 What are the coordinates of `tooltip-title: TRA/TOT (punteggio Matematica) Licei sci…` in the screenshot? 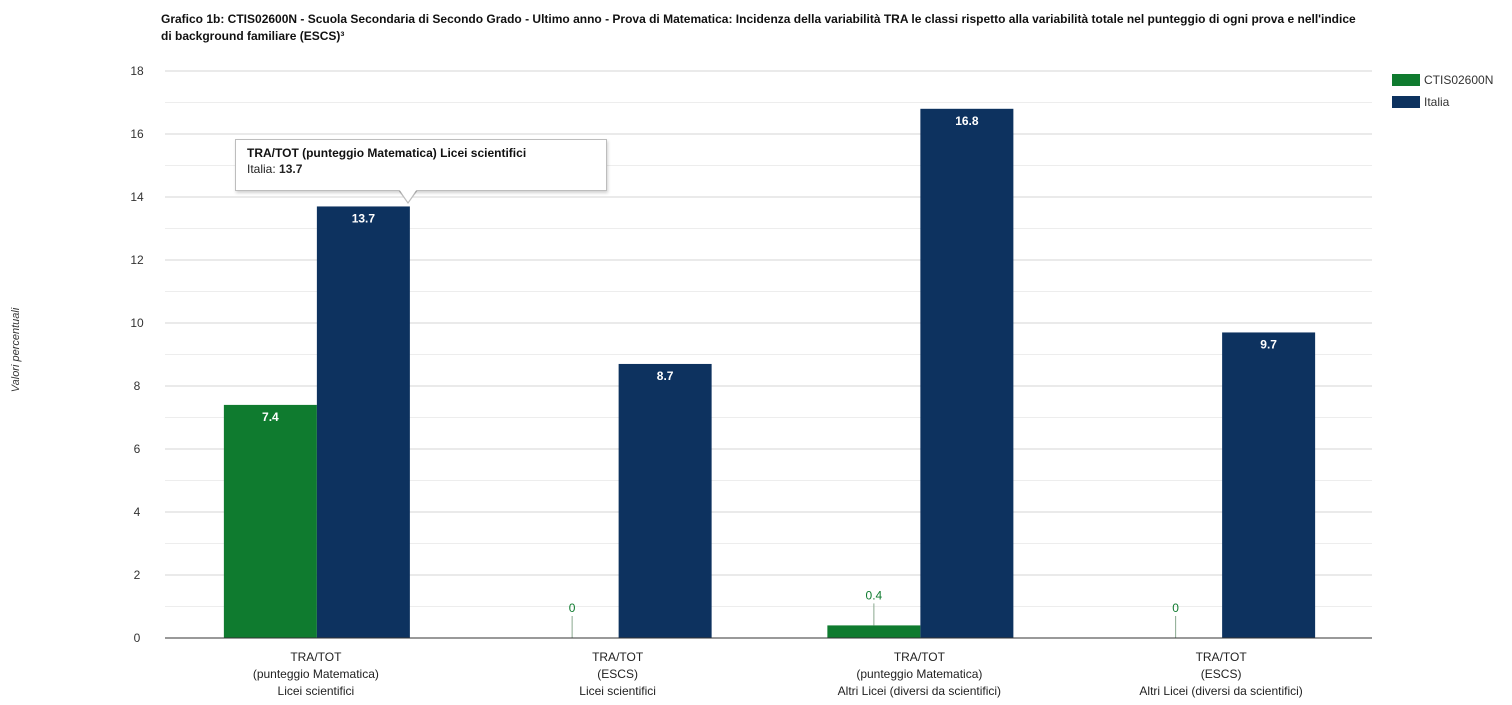 It's located at (387, 153).